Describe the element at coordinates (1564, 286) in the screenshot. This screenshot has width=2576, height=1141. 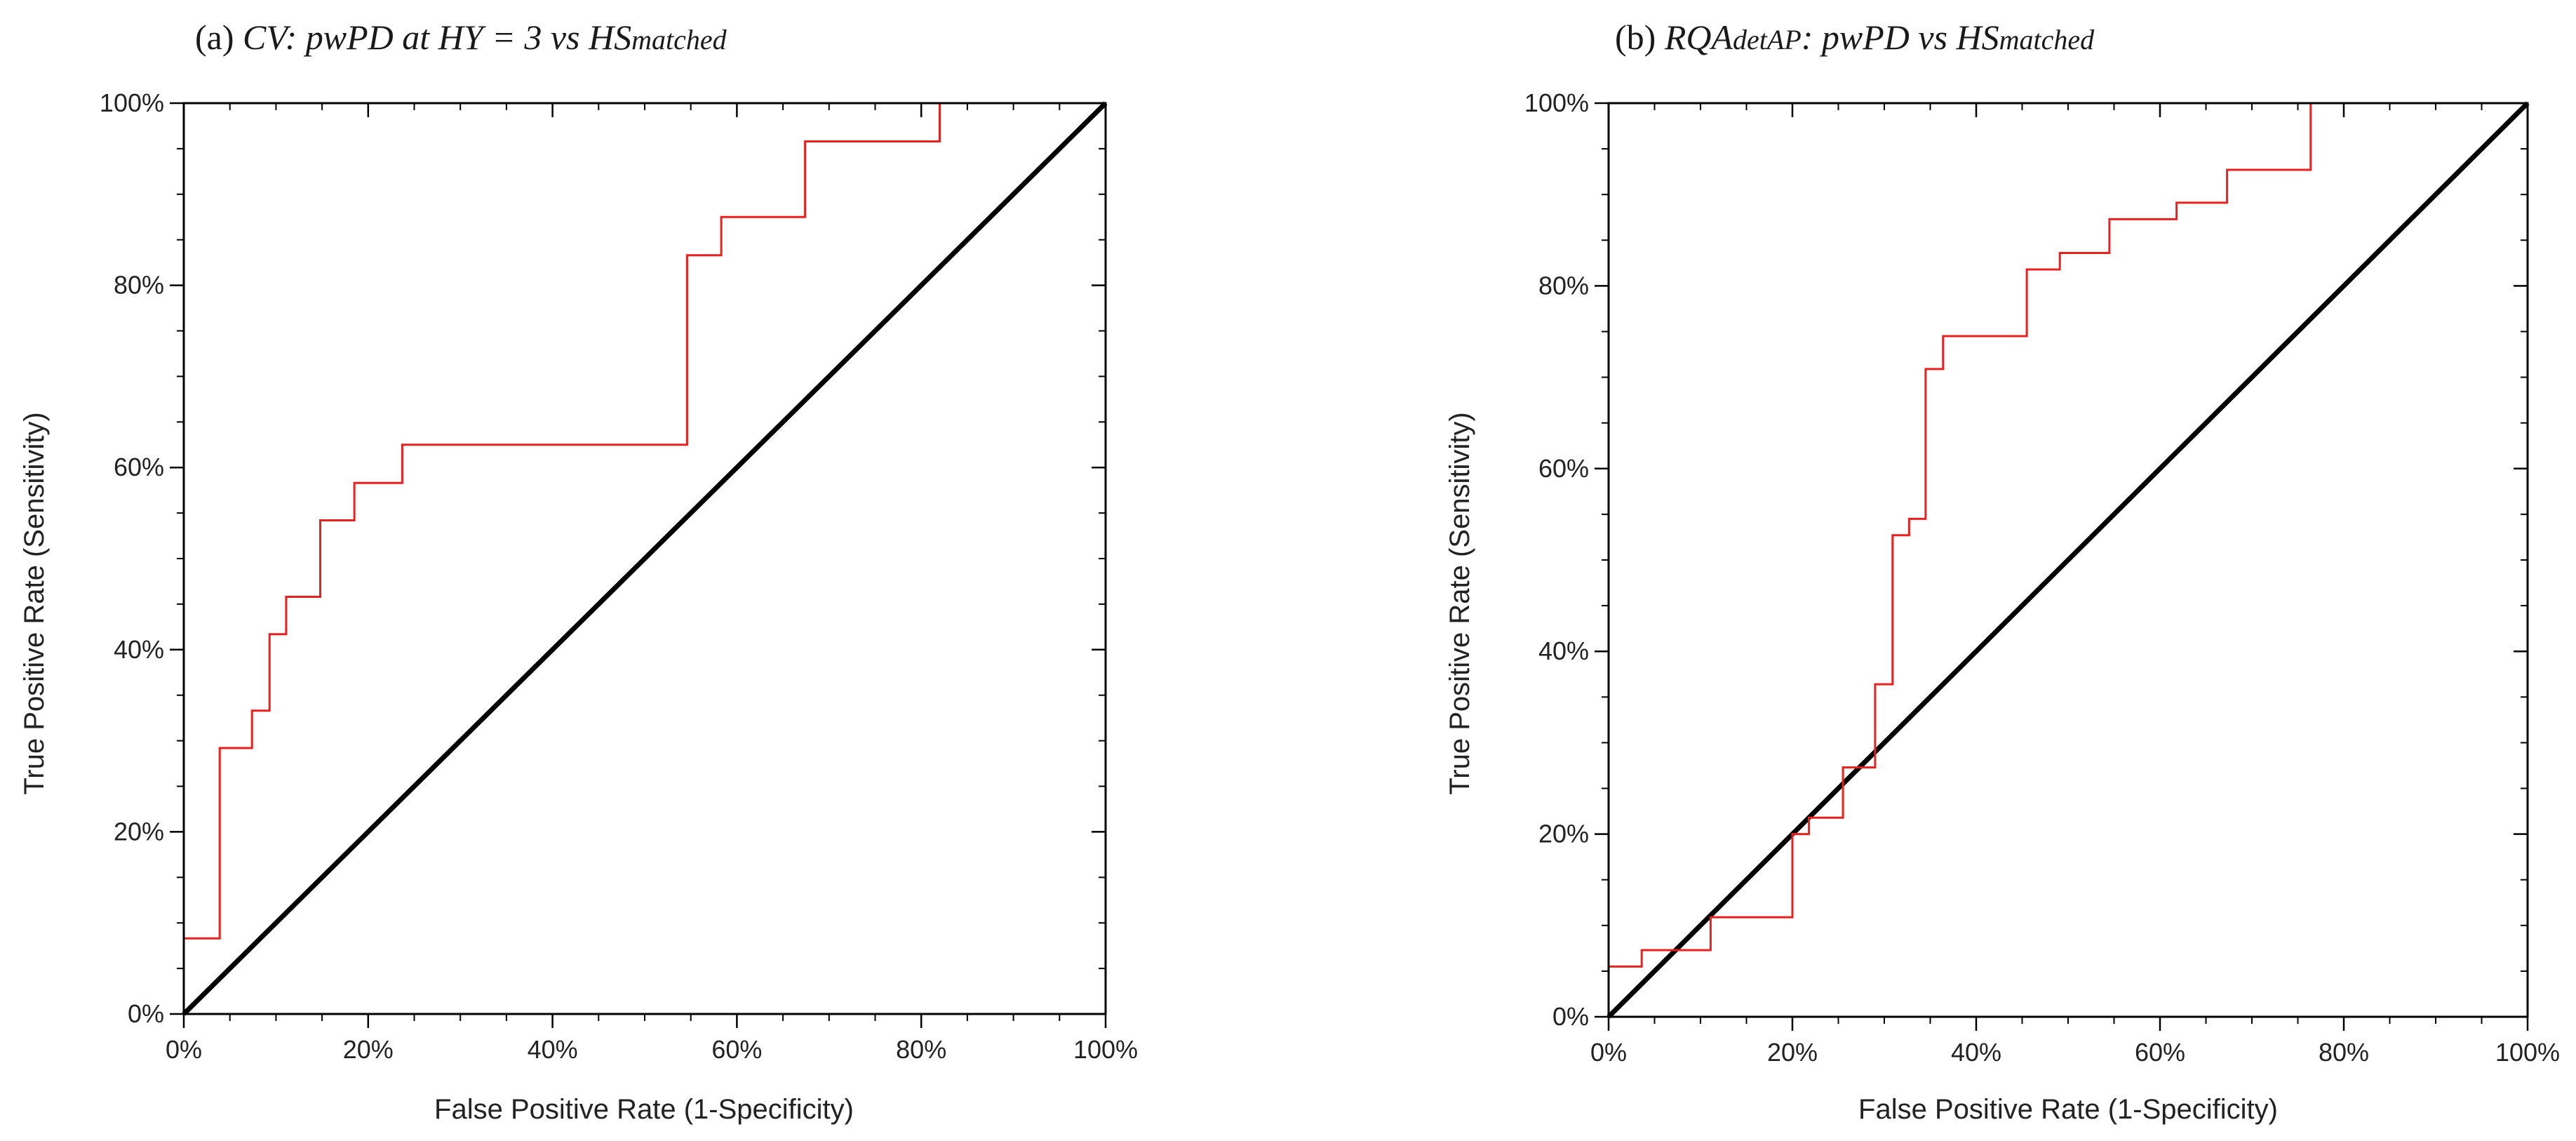
I see `chart-b-y-tick-label: 80%` at that location.